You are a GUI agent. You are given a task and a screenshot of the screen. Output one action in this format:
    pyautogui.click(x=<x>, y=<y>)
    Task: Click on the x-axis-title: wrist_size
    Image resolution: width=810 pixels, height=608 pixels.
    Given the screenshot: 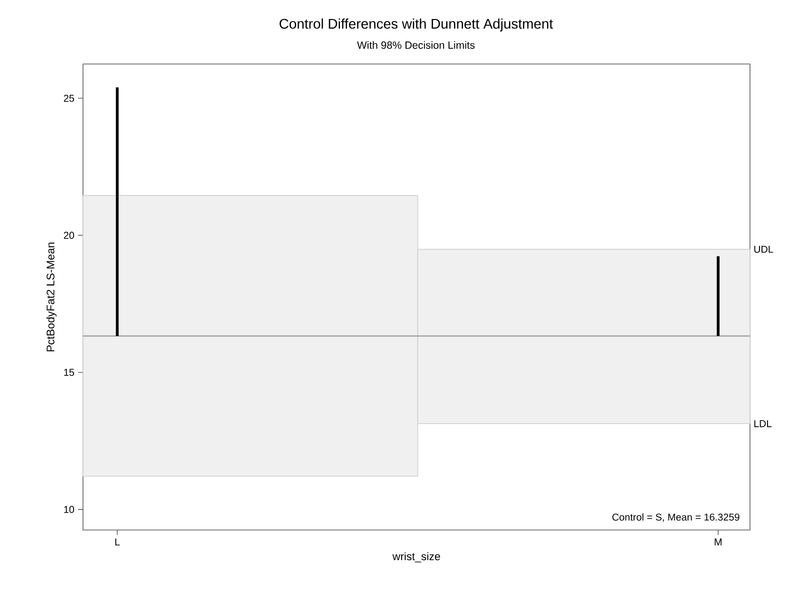 What is the action you would take?
    pyautogui.click(x=416, y=557)
    